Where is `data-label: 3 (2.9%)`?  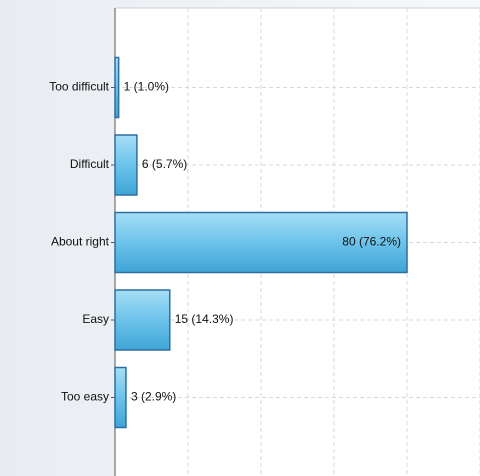
data-label: 3 (2.9%) is located at coordinates (153, 397).